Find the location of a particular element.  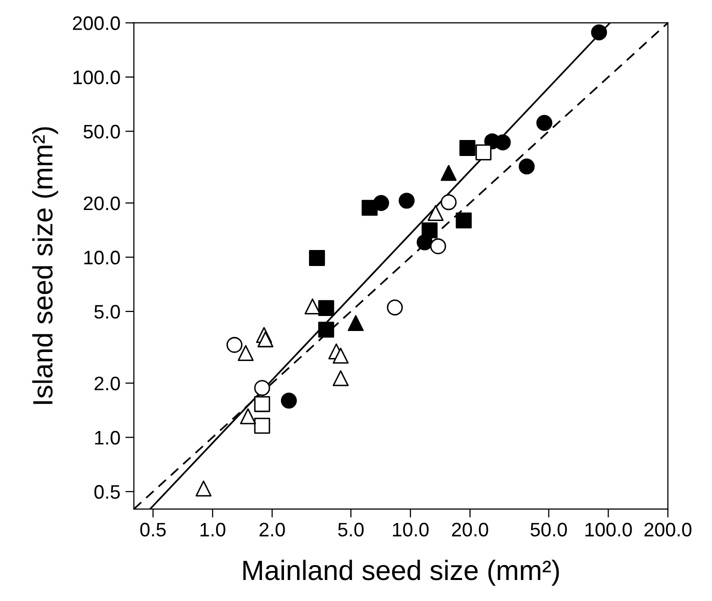

y-tick-label: 50.0 is located at coordinates (102, 131).